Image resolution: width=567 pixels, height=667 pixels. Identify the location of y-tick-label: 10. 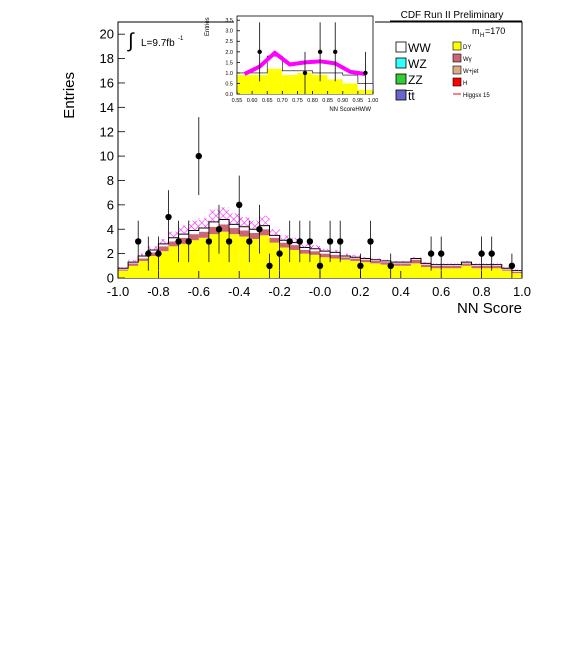
(107, 156).